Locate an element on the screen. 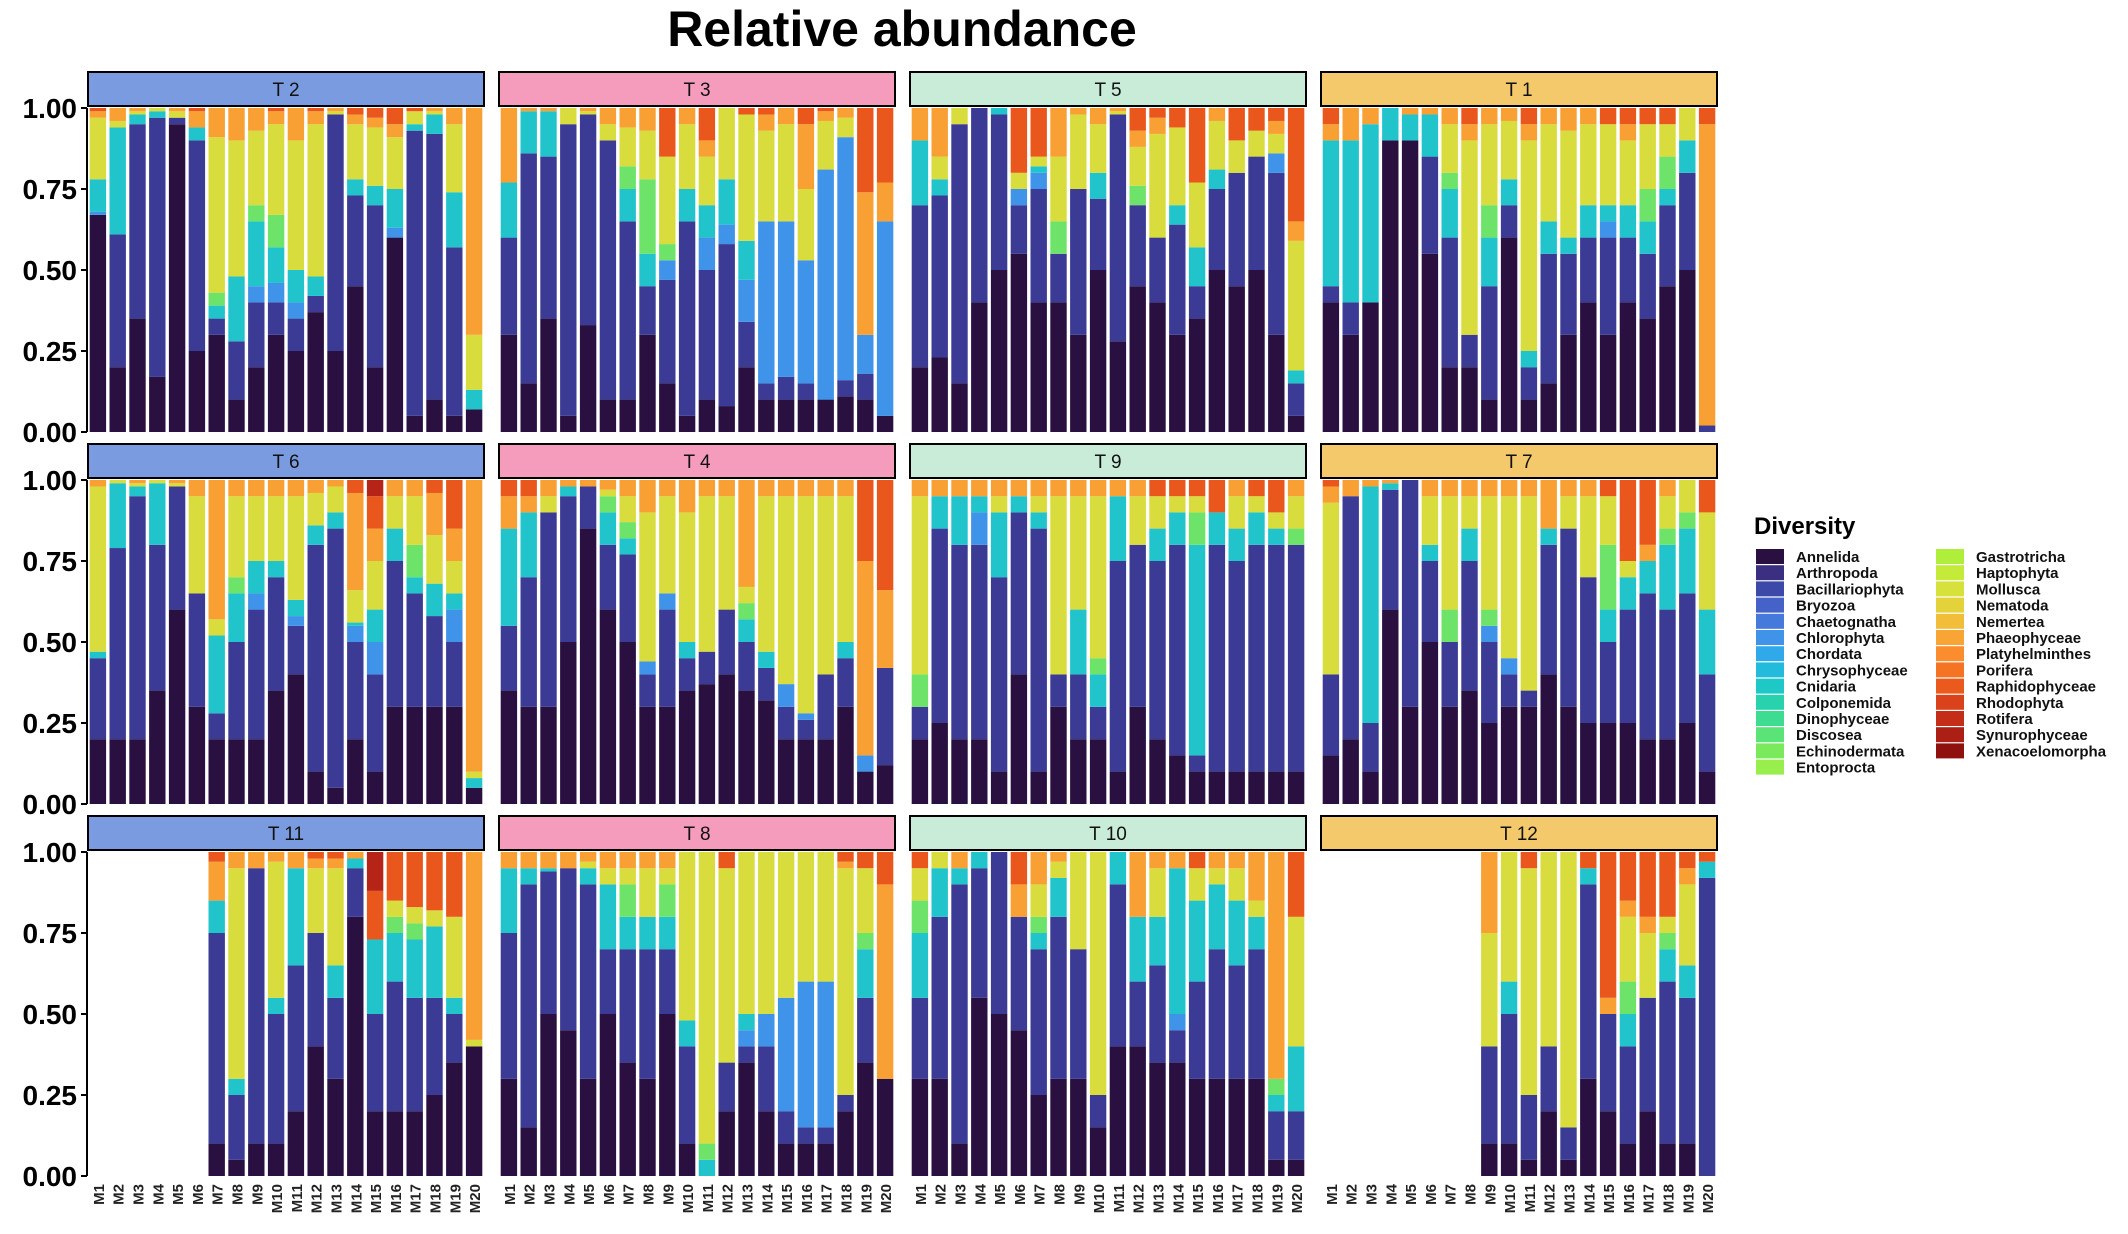 The width and height of the screenshot is (2128, 1234). legend-label: Platyhelminthes is located at coordinates (2033, 654).